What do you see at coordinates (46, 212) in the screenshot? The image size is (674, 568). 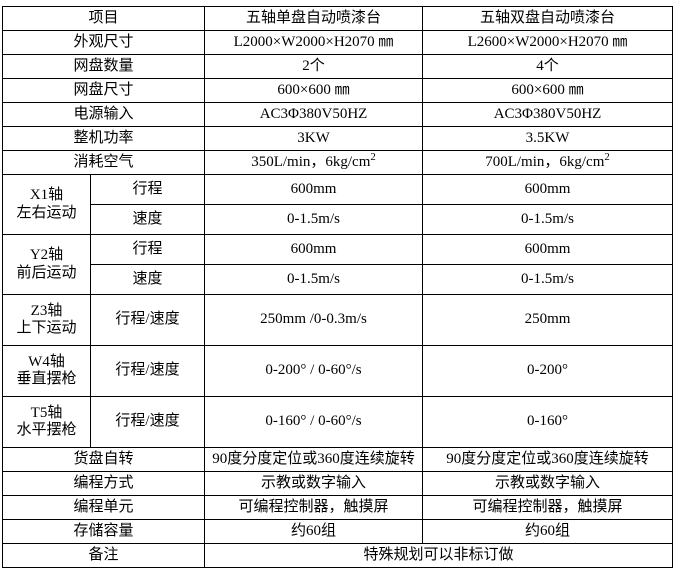 I see `axis-name-line-2: 左右运动` at bounding box center [46, 212].